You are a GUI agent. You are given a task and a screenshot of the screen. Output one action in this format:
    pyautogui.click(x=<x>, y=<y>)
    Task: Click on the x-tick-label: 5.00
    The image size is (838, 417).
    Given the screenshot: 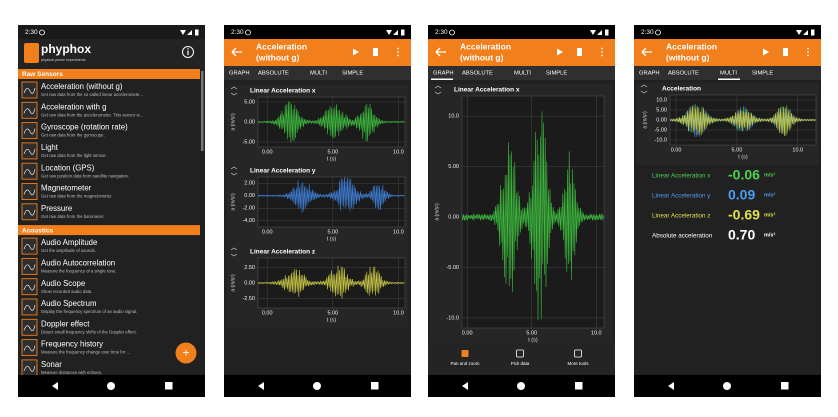 What is the action you would take?
    pyautogui.click(x=737, y=150)
    